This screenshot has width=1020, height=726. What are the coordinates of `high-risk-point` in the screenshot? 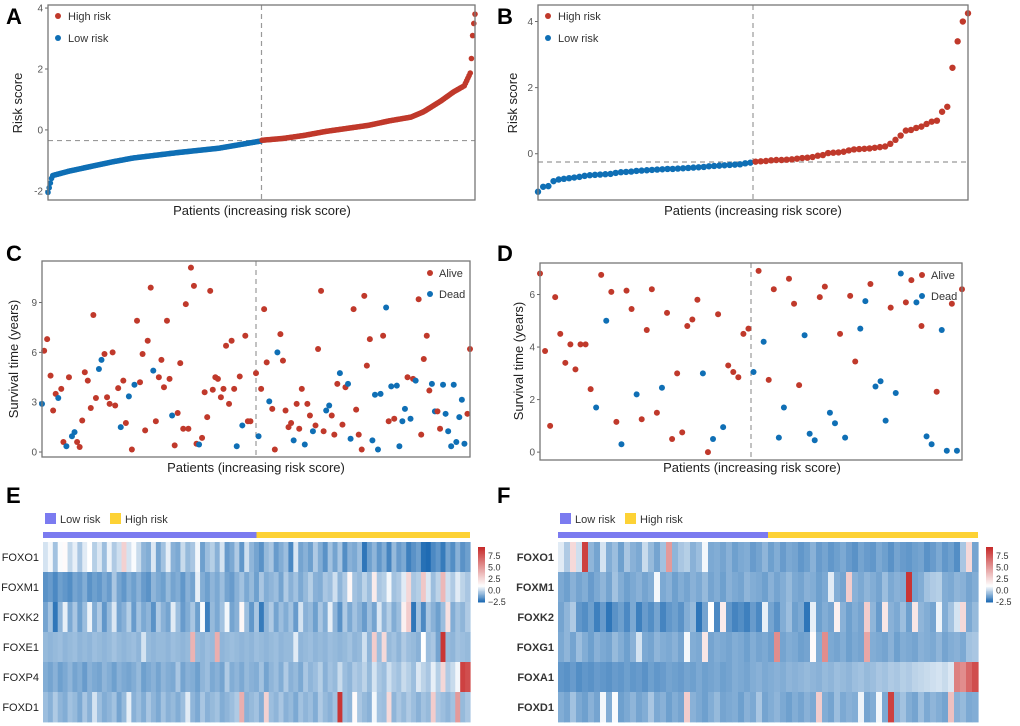 It's located at (776, 160).